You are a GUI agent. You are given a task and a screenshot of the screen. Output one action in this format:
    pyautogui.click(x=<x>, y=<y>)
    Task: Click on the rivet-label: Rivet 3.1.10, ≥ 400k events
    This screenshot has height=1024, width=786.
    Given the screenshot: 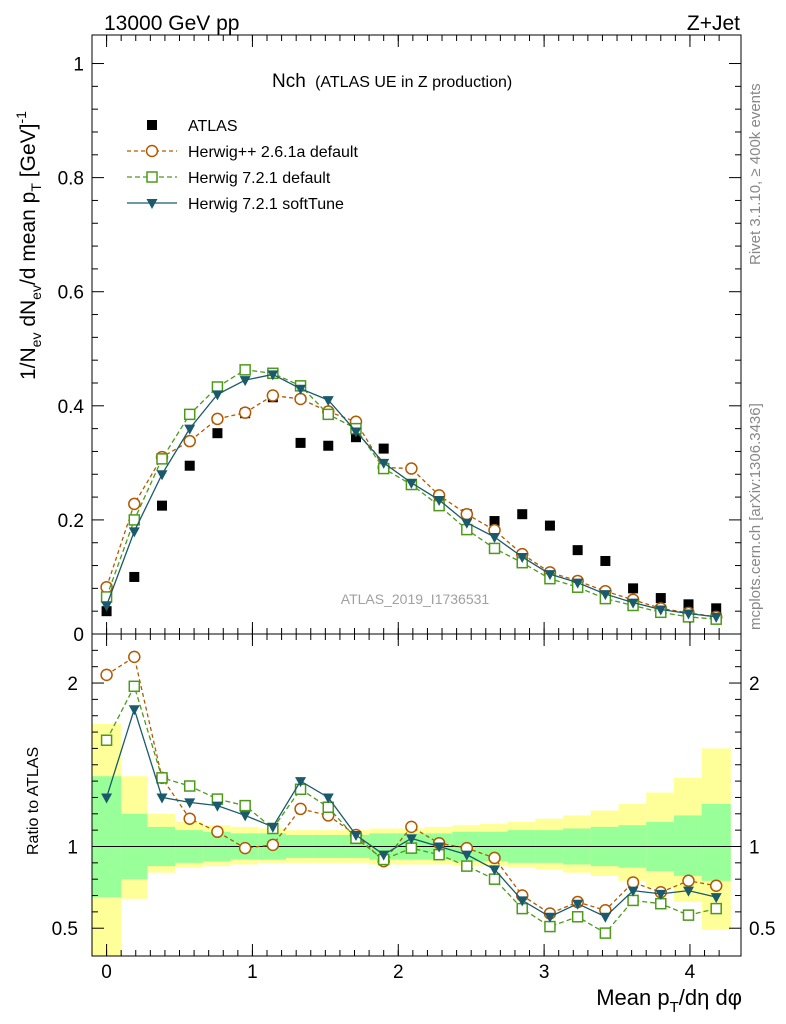 What is the action you would take?
    pyautogui.click(x=755, y=174)
    